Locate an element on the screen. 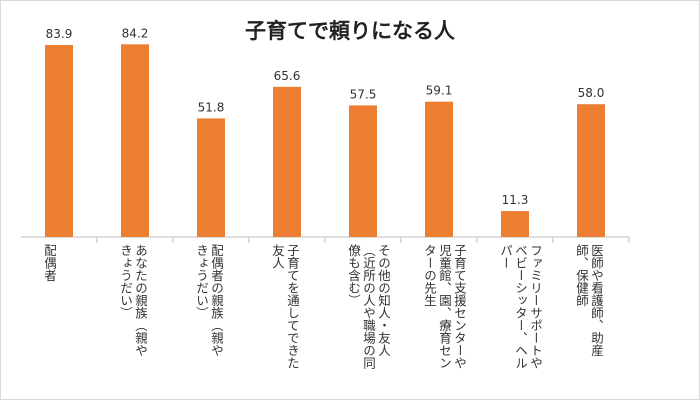  category-label-line: ターの先生 is located at coordinates (429, 275).